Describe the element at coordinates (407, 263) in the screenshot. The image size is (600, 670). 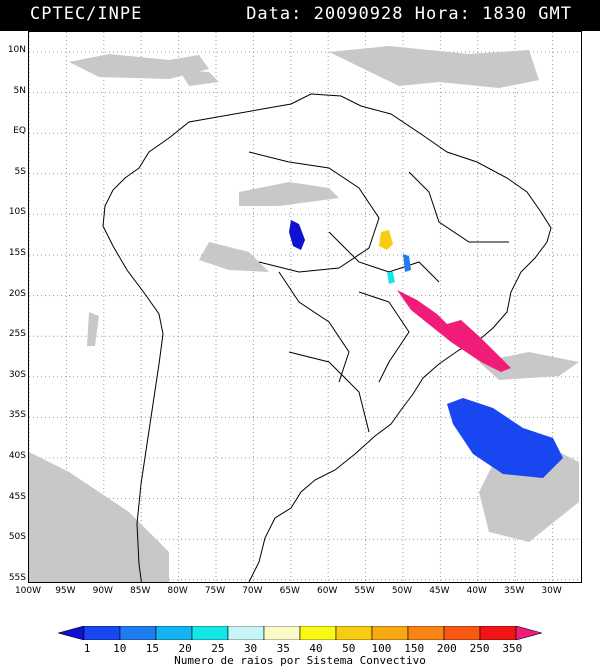
I see `system-goias` at that location.